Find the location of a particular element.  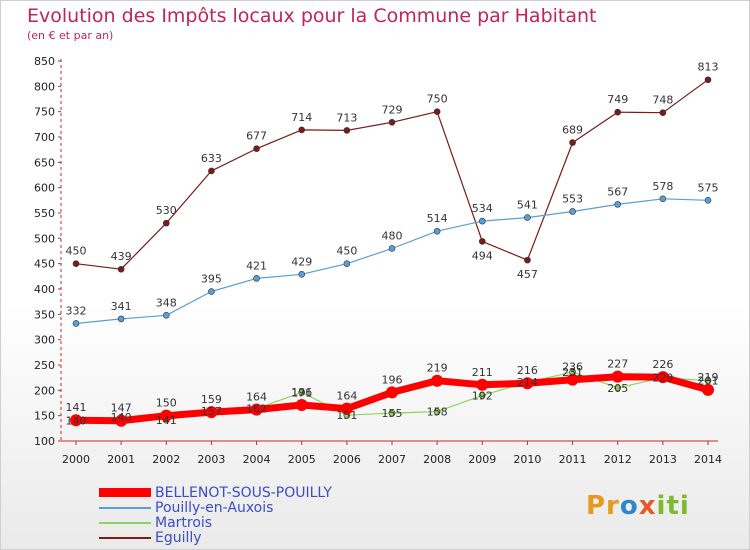

proxiti-logo: Proxiti is located at coordinates (638, 506).